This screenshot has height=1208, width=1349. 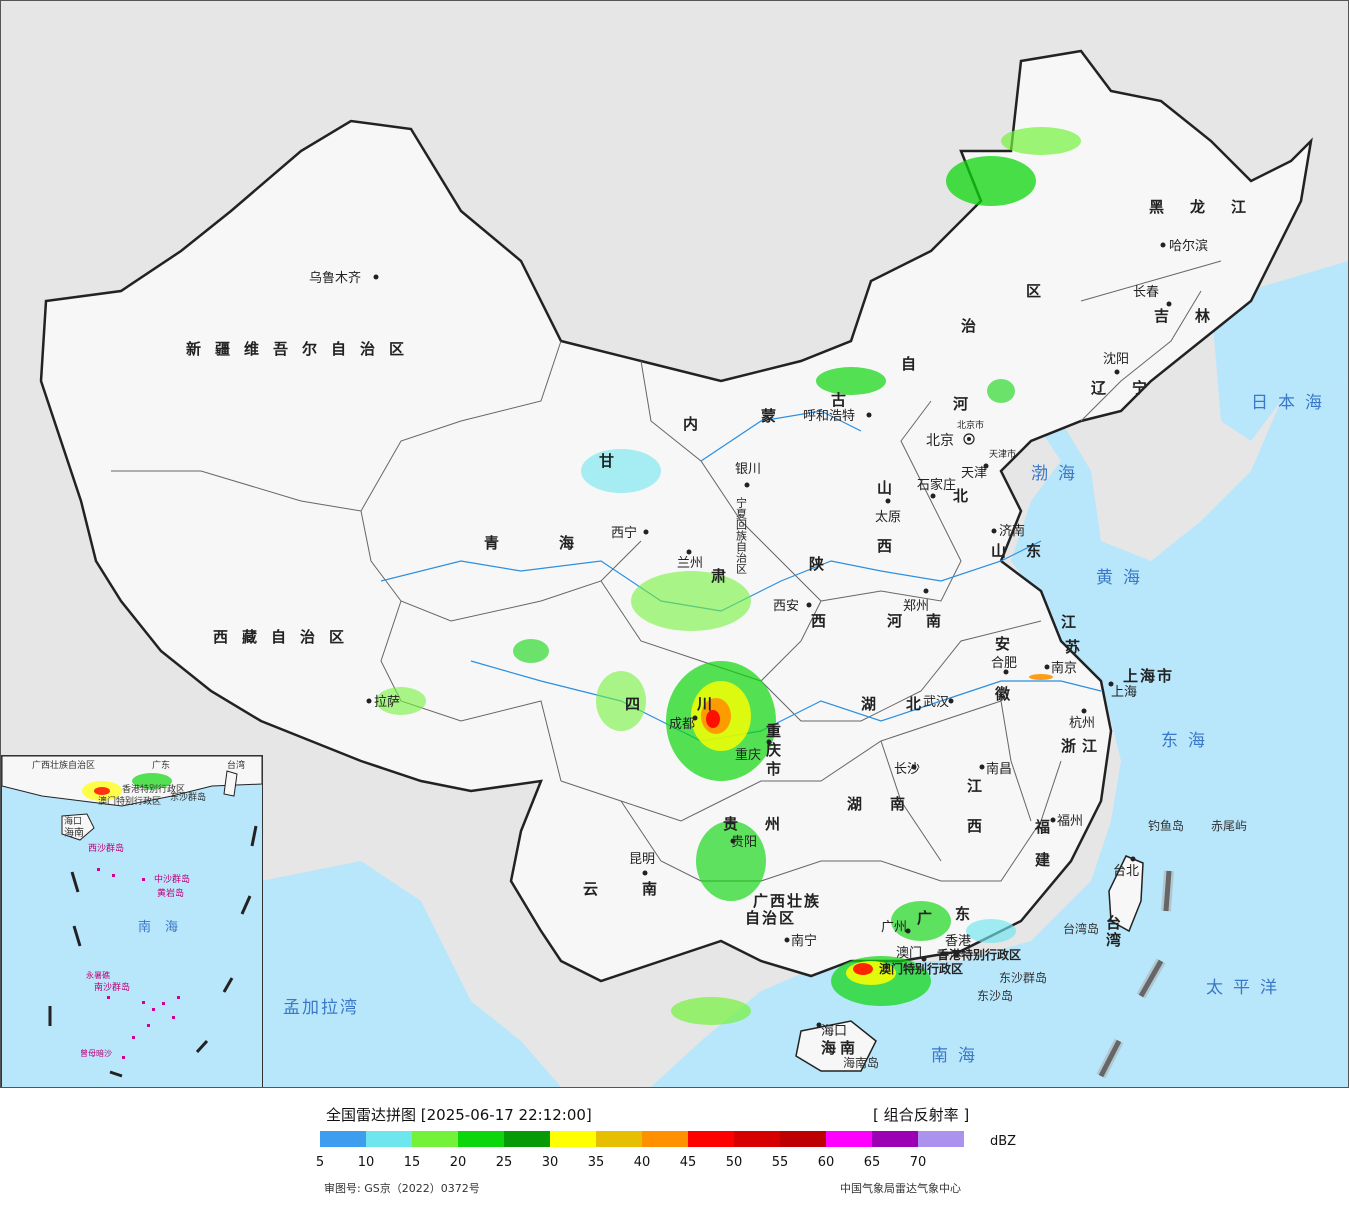 What do you see at coordinates (165, 927) in the screenshot?
I see `inset-label-south-sea: 南海` at bounding box center [165, 927].